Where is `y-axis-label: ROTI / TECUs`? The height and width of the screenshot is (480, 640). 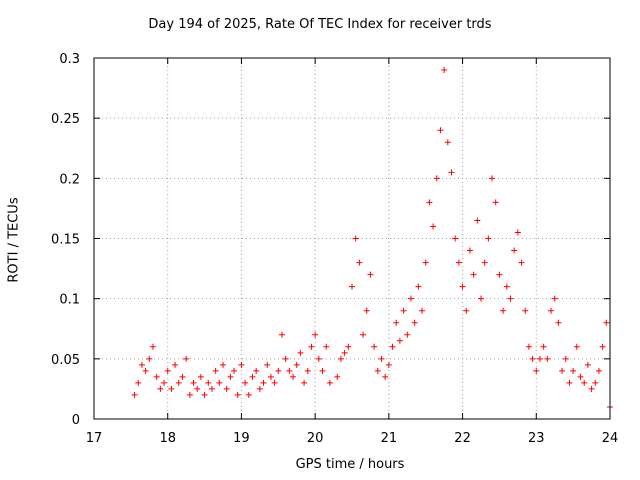
y-axis-label: ROTI / TECUs is located at coordinates (14, 240).